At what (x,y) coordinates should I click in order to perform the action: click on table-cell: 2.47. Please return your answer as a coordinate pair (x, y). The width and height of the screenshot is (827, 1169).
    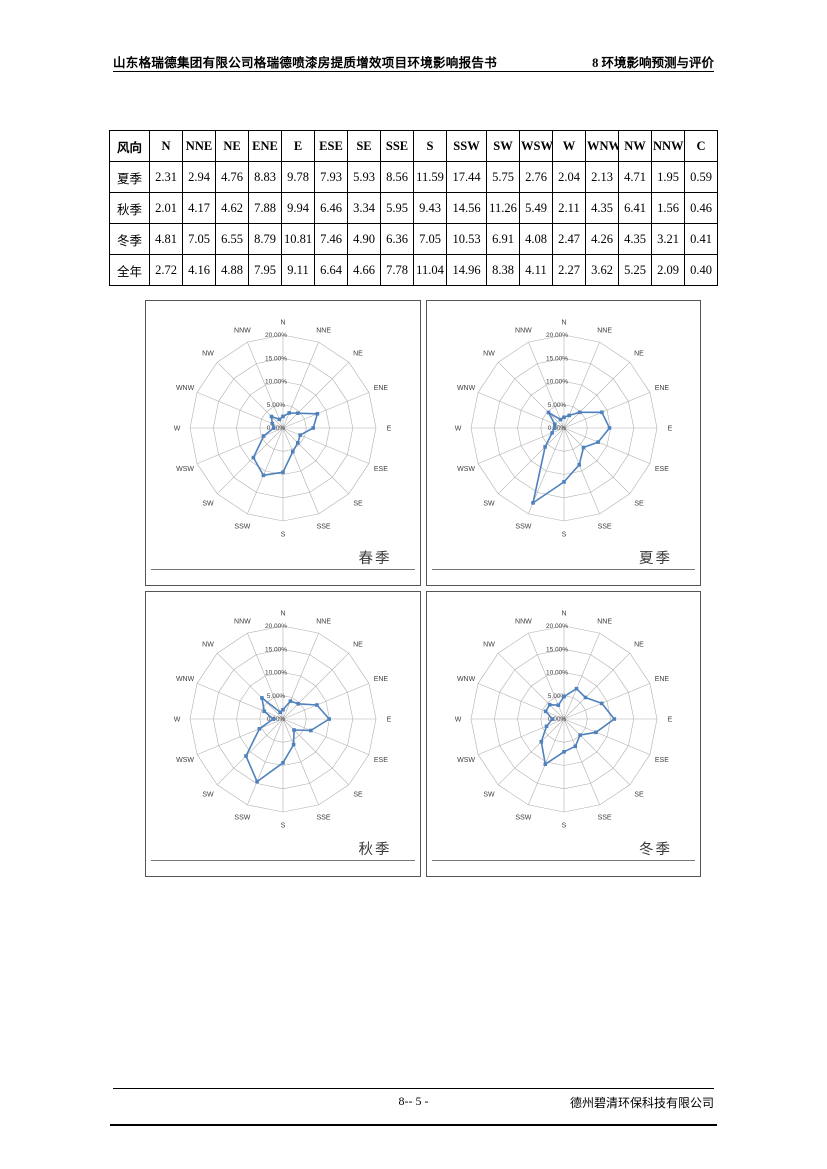
    Looking at the image, I should click on (569, 239).